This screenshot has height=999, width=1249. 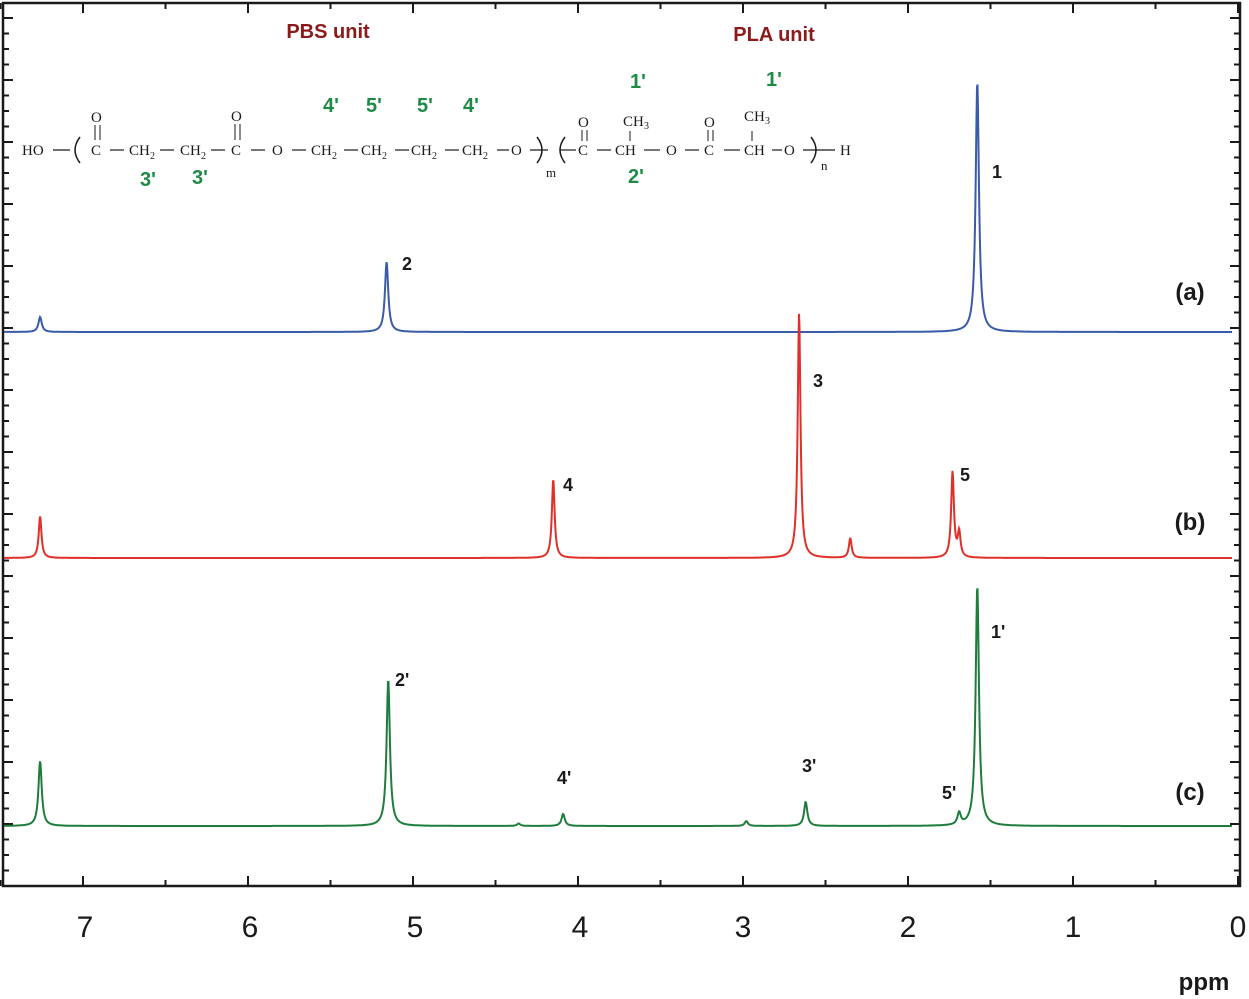 What do you see at coordinates (200, 178) in the screenshot?
I see `assignment-3prime-b: 3'` at bounding box center [200, 178].